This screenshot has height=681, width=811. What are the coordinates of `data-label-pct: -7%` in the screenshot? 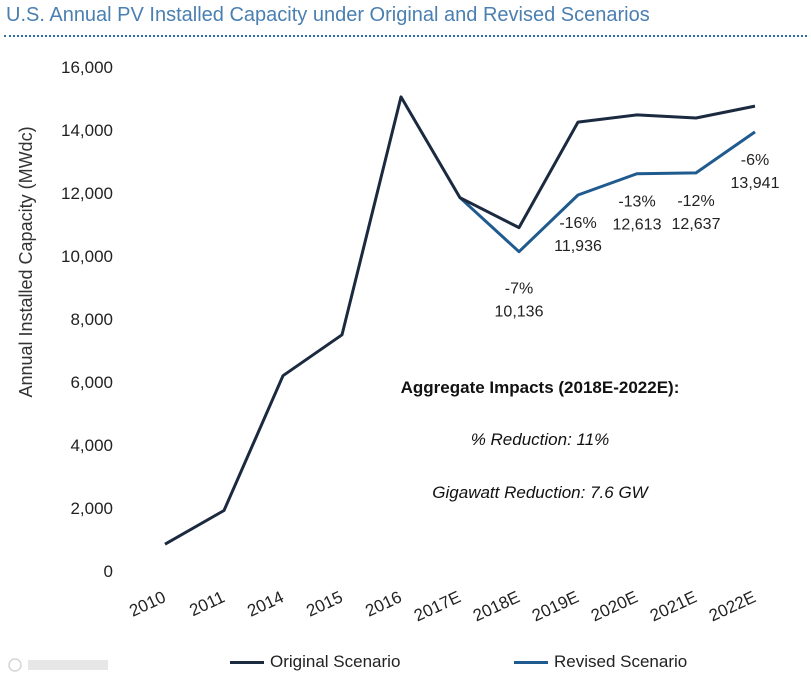 It's located at (519, 289).